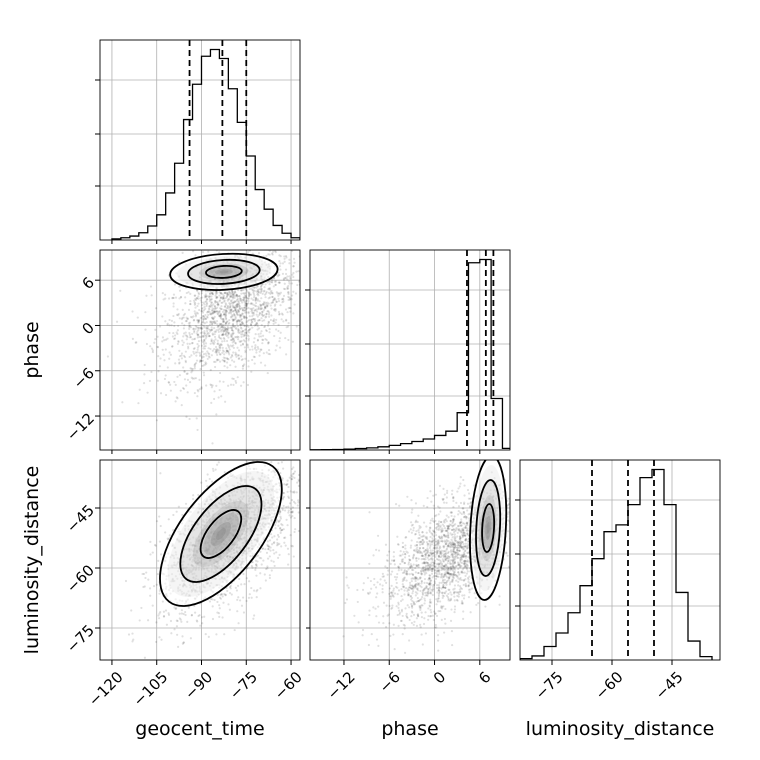 This screenshot has height=760, width=760. I want to click on histogram-step, so click(616, 564).